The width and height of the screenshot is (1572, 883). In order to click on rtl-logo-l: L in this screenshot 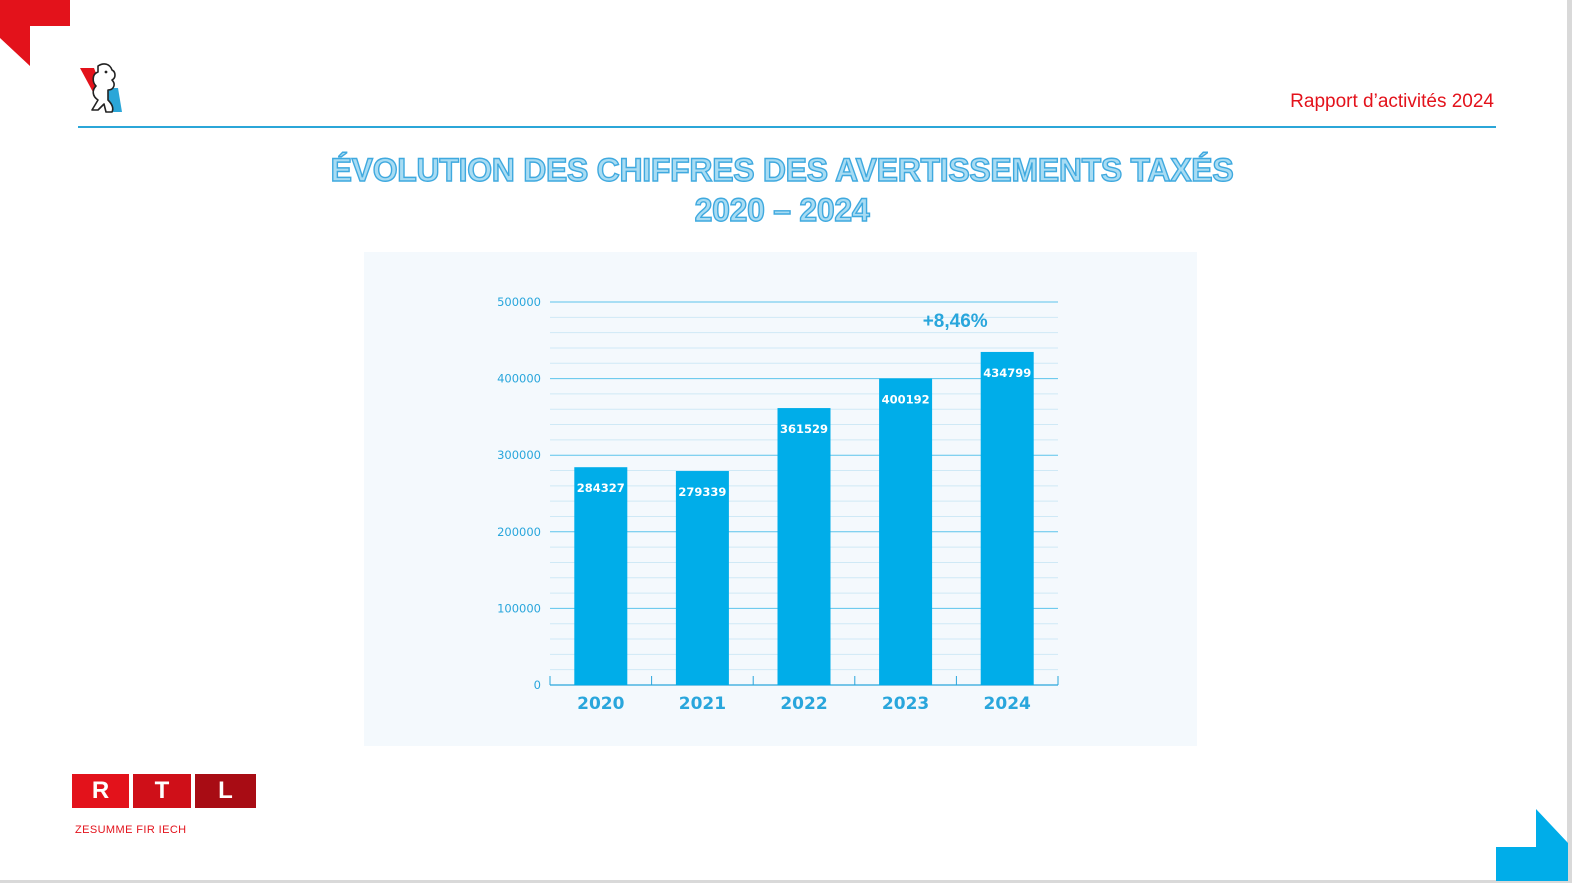, I will do `click(225, 791)`.